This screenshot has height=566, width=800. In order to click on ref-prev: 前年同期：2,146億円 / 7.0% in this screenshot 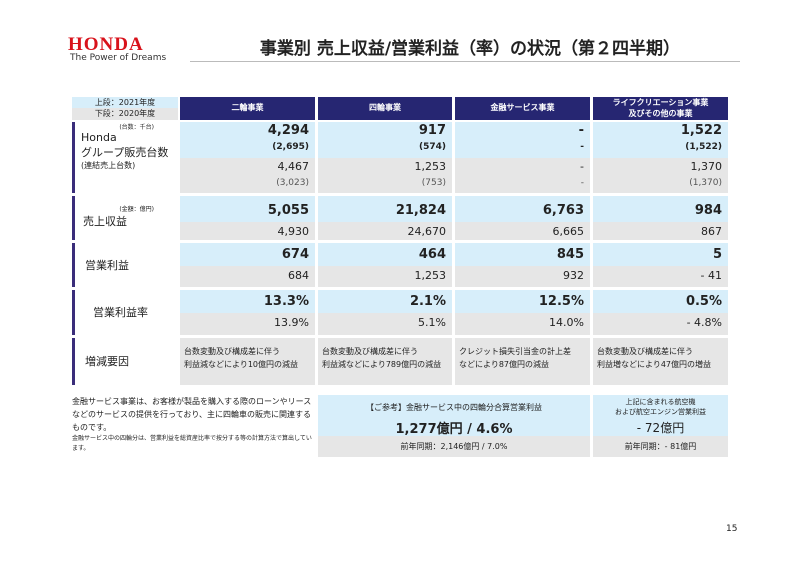, I will do `click(454, 446)`.